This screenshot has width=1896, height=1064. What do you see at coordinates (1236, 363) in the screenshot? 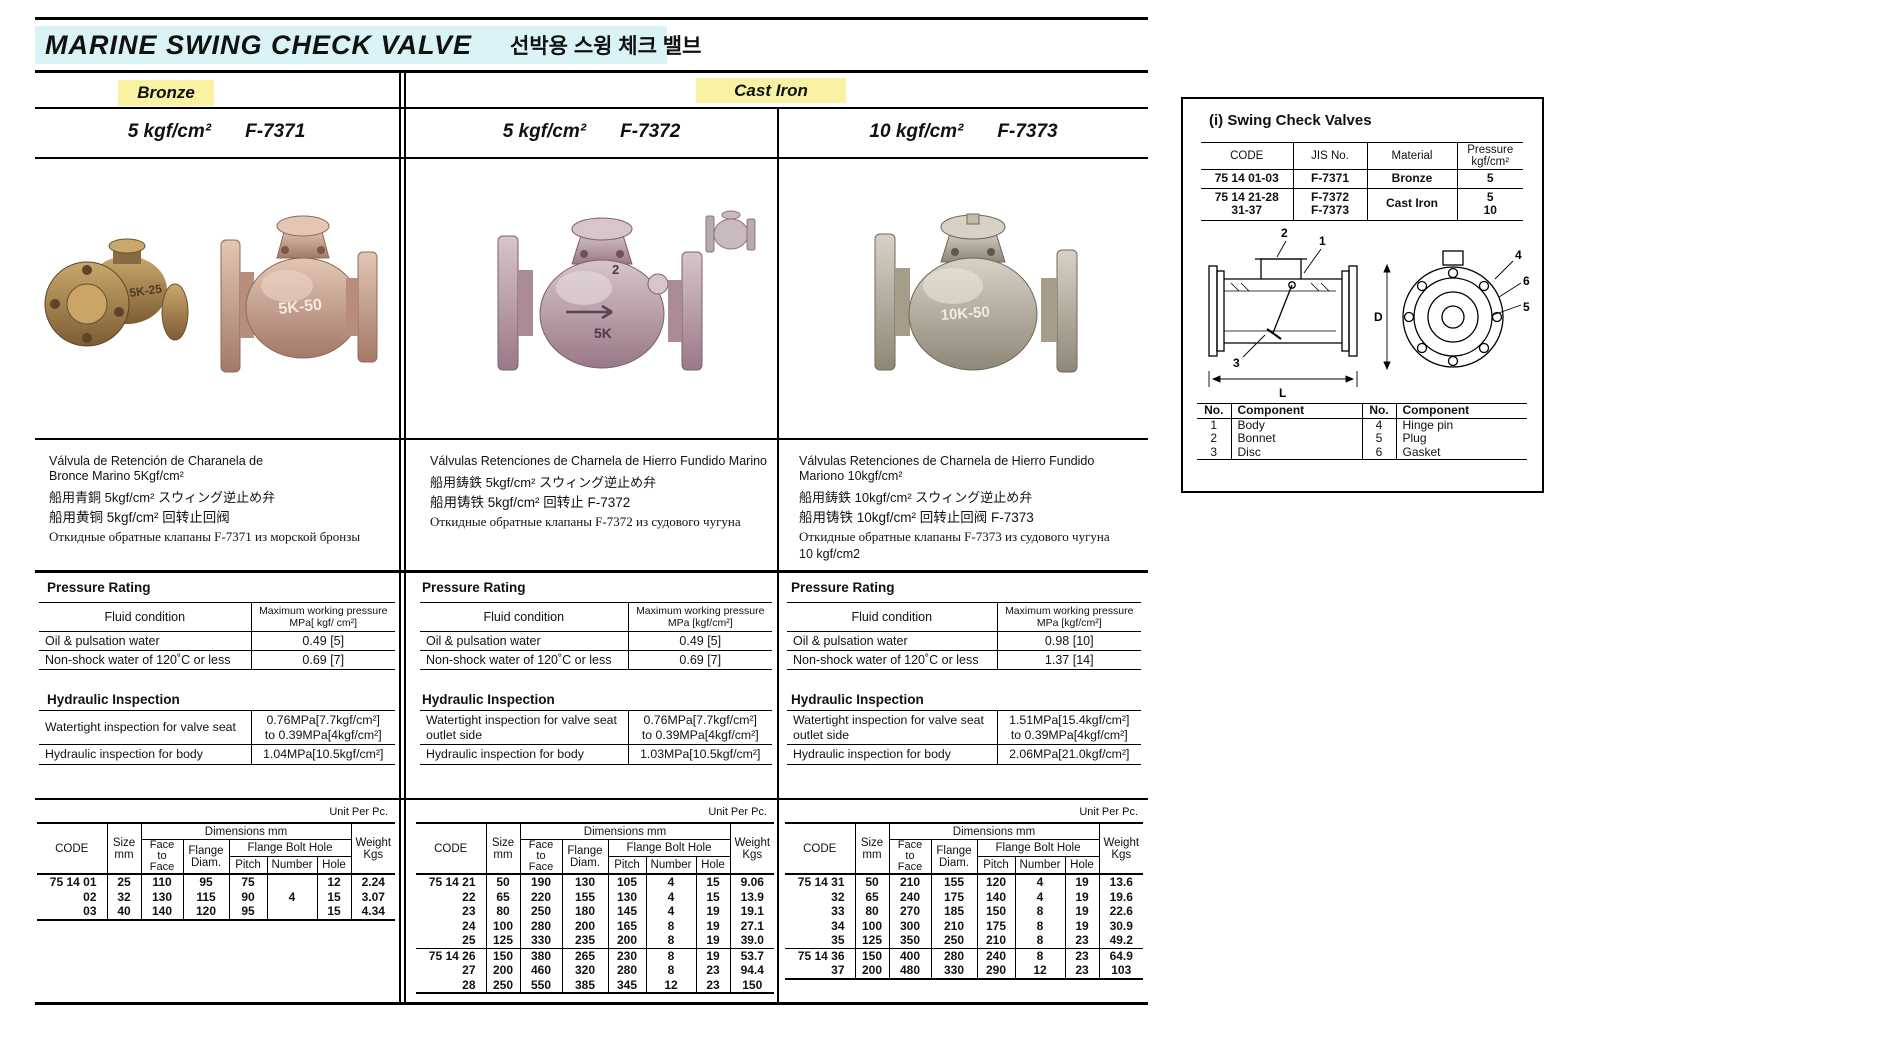
I see `callout-label: 3` at bounding box center [1236, 363].